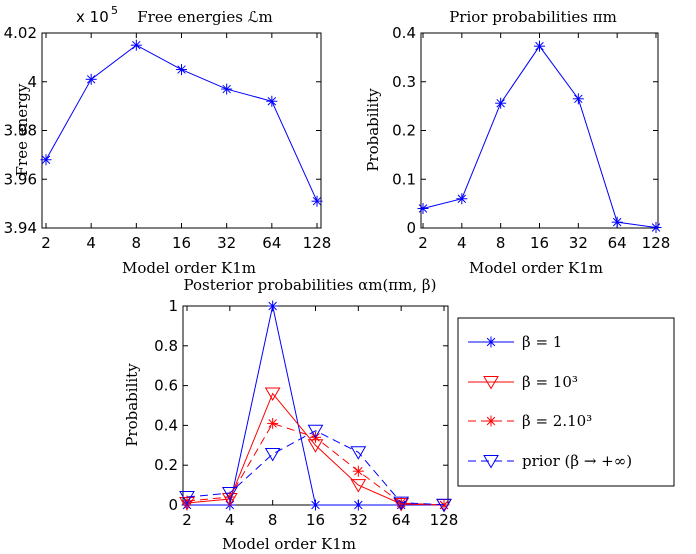 The width and height of the screenshot is (696, 554). Describe the element at coordinates (533, 17) in the screenshot. I see `prior-panel-title: Prior probabilities πm` at that location.